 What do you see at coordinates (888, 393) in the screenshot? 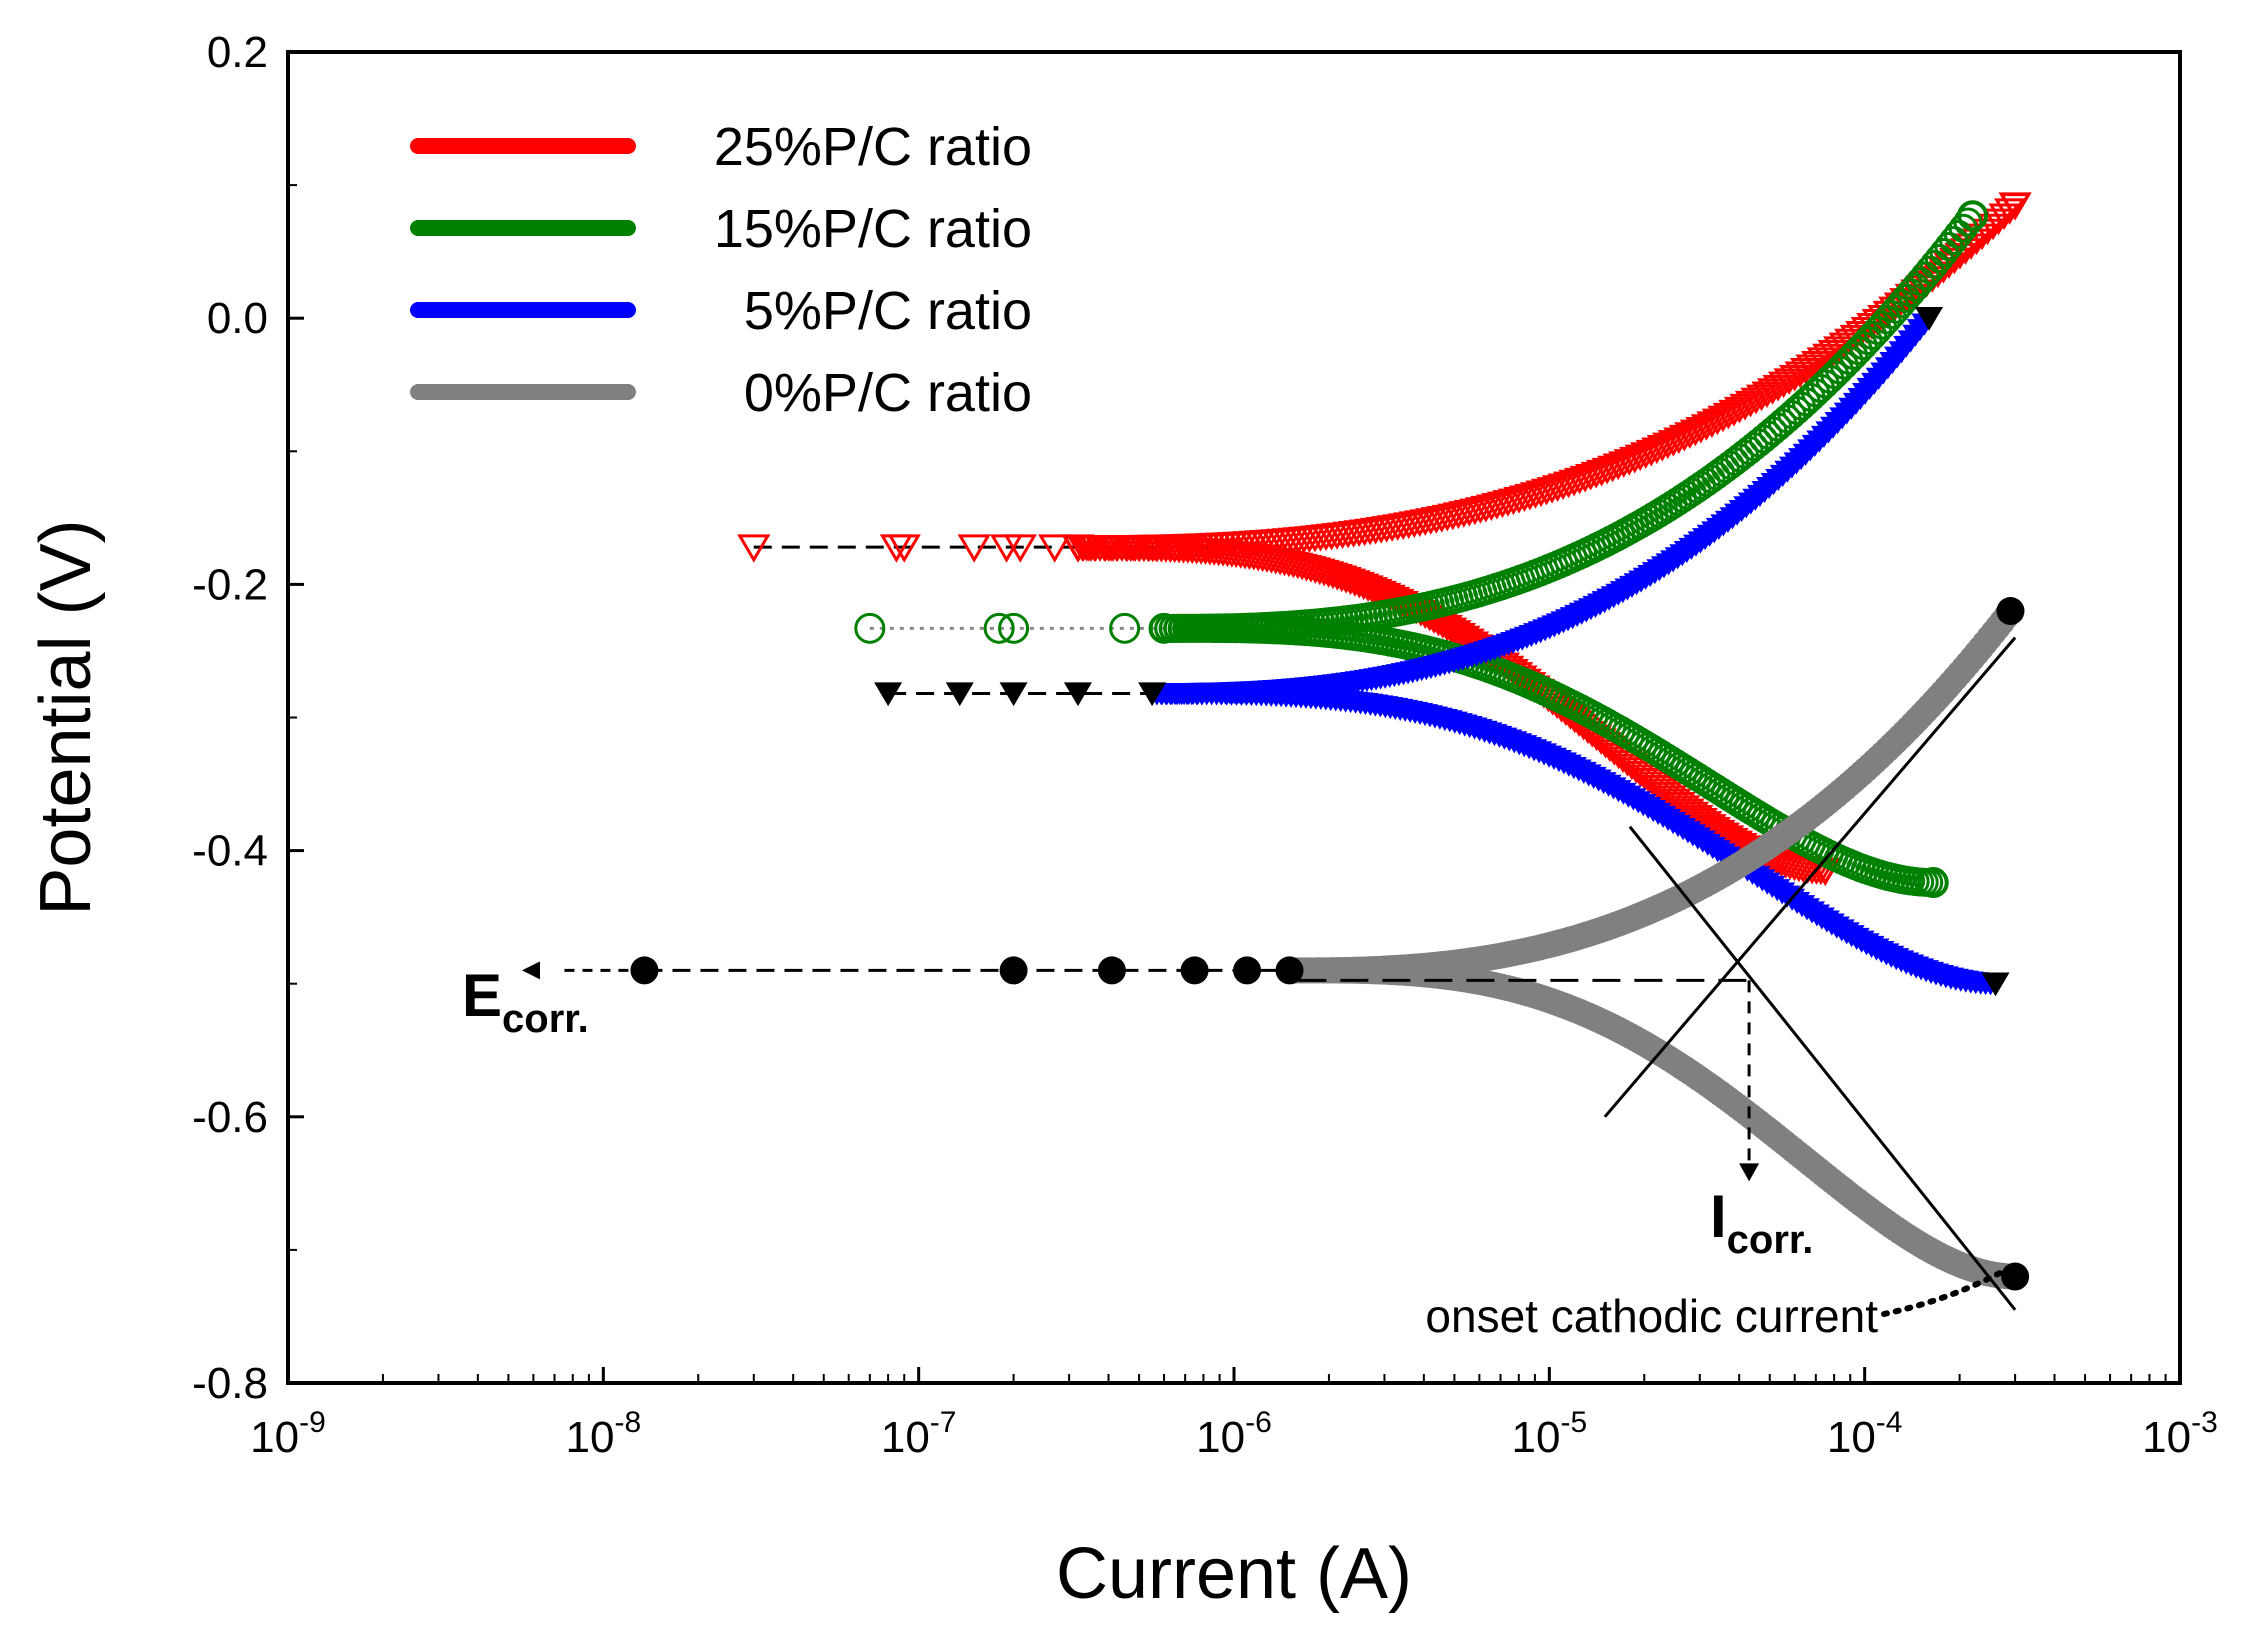
I see `legend-label: 0%P/C ratio` at bounding box center [888, 393].